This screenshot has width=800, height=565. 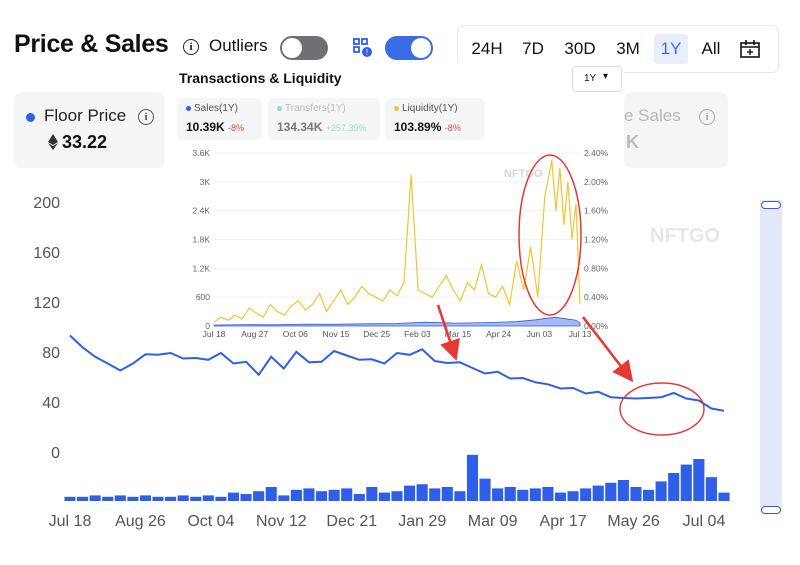 I want to click on inset-y-right-tick: 2.40%, so click(x=596, y=153).